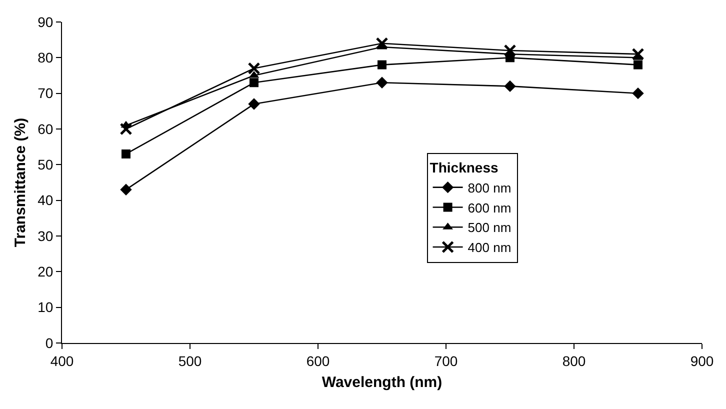 The width and height of the screenshot is (726, 409). Describe the element at coordinates (46, 164) in the screenshot. I see `y-tick-label: 50` at that location.